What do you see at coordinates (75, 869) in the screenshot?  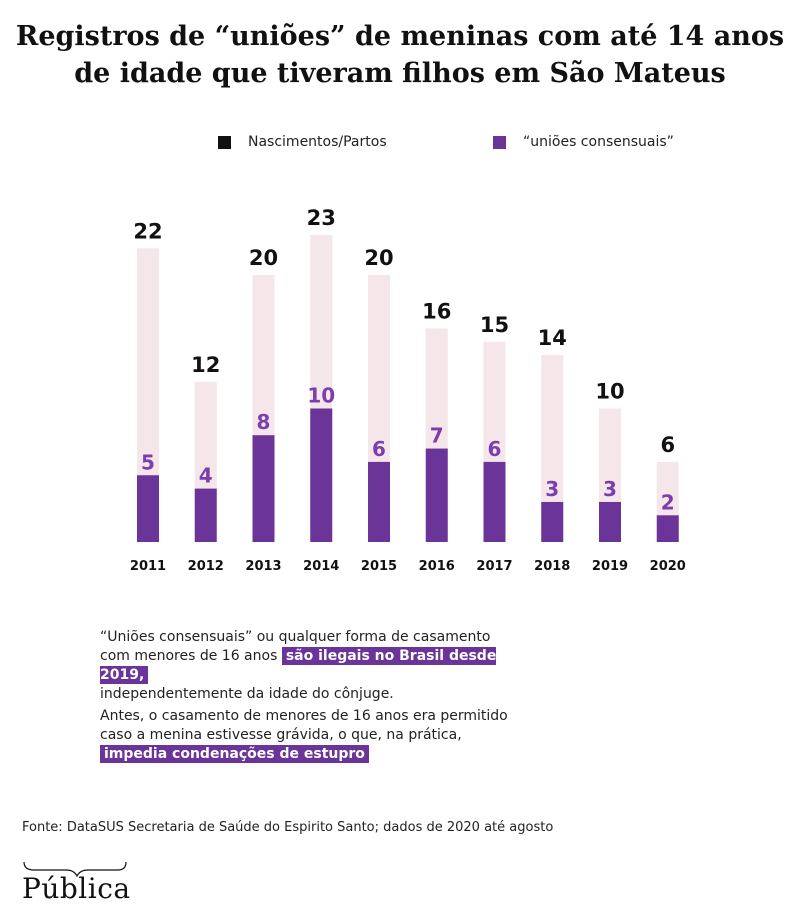 I see `logo-brace-icon` at bounding box center [75, 869].